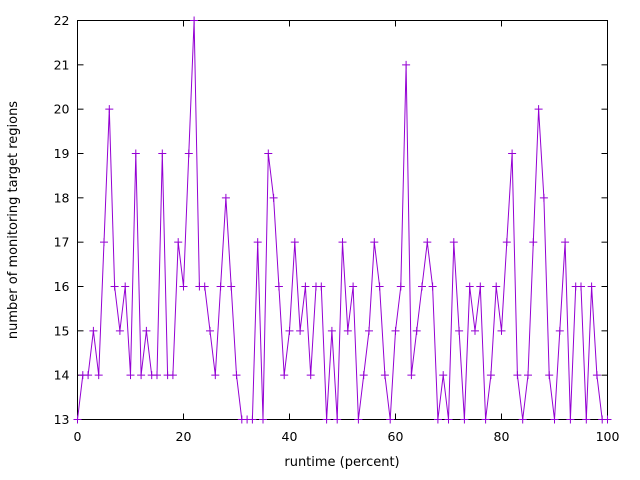 The width and height of the screenshot is (640, 480). I want to click on tick-label: 40, so click(290, 436).